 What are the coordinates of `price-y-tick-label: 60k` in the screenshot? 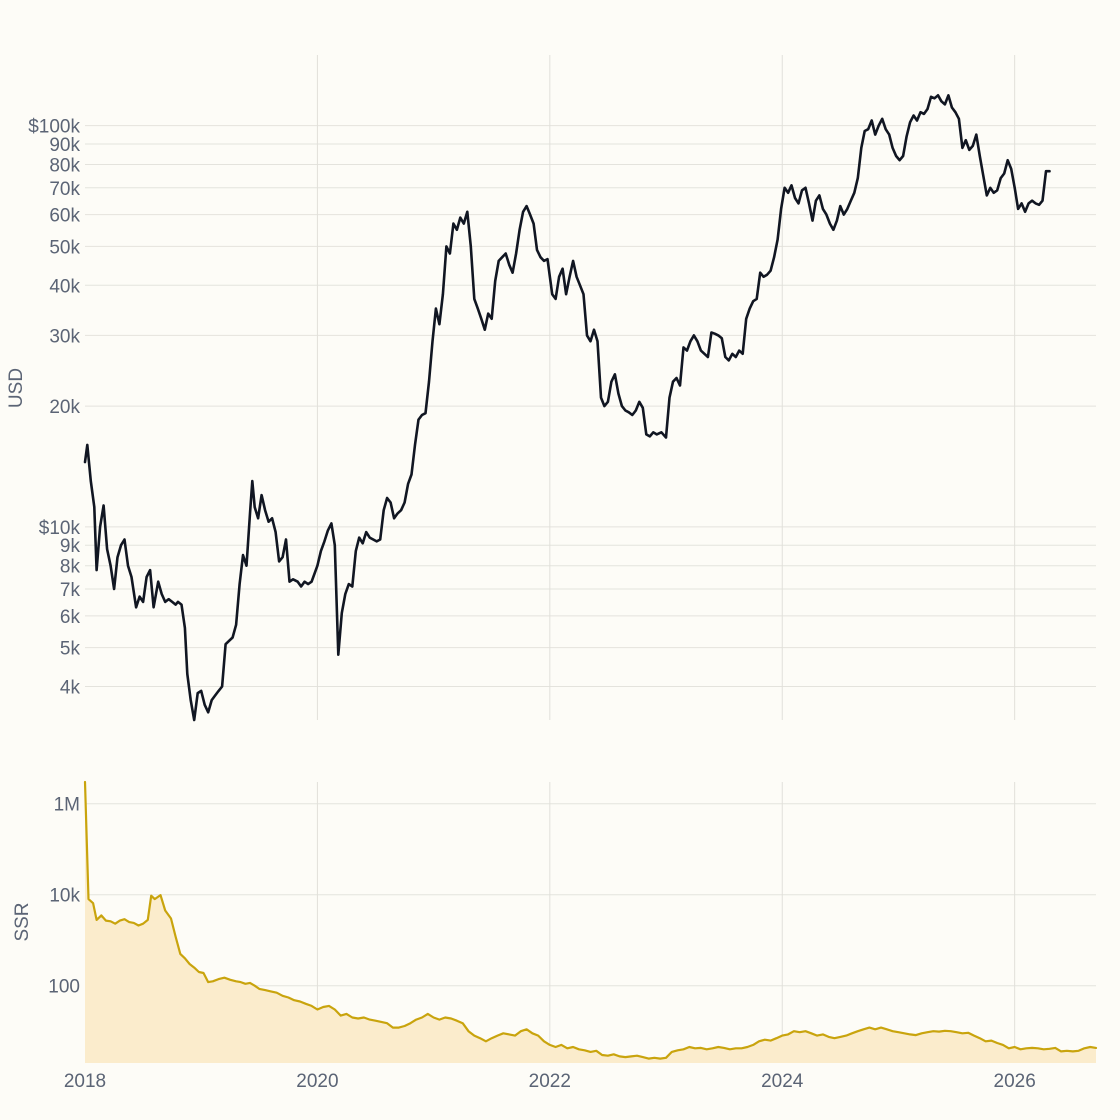 It's located at (64, 216).